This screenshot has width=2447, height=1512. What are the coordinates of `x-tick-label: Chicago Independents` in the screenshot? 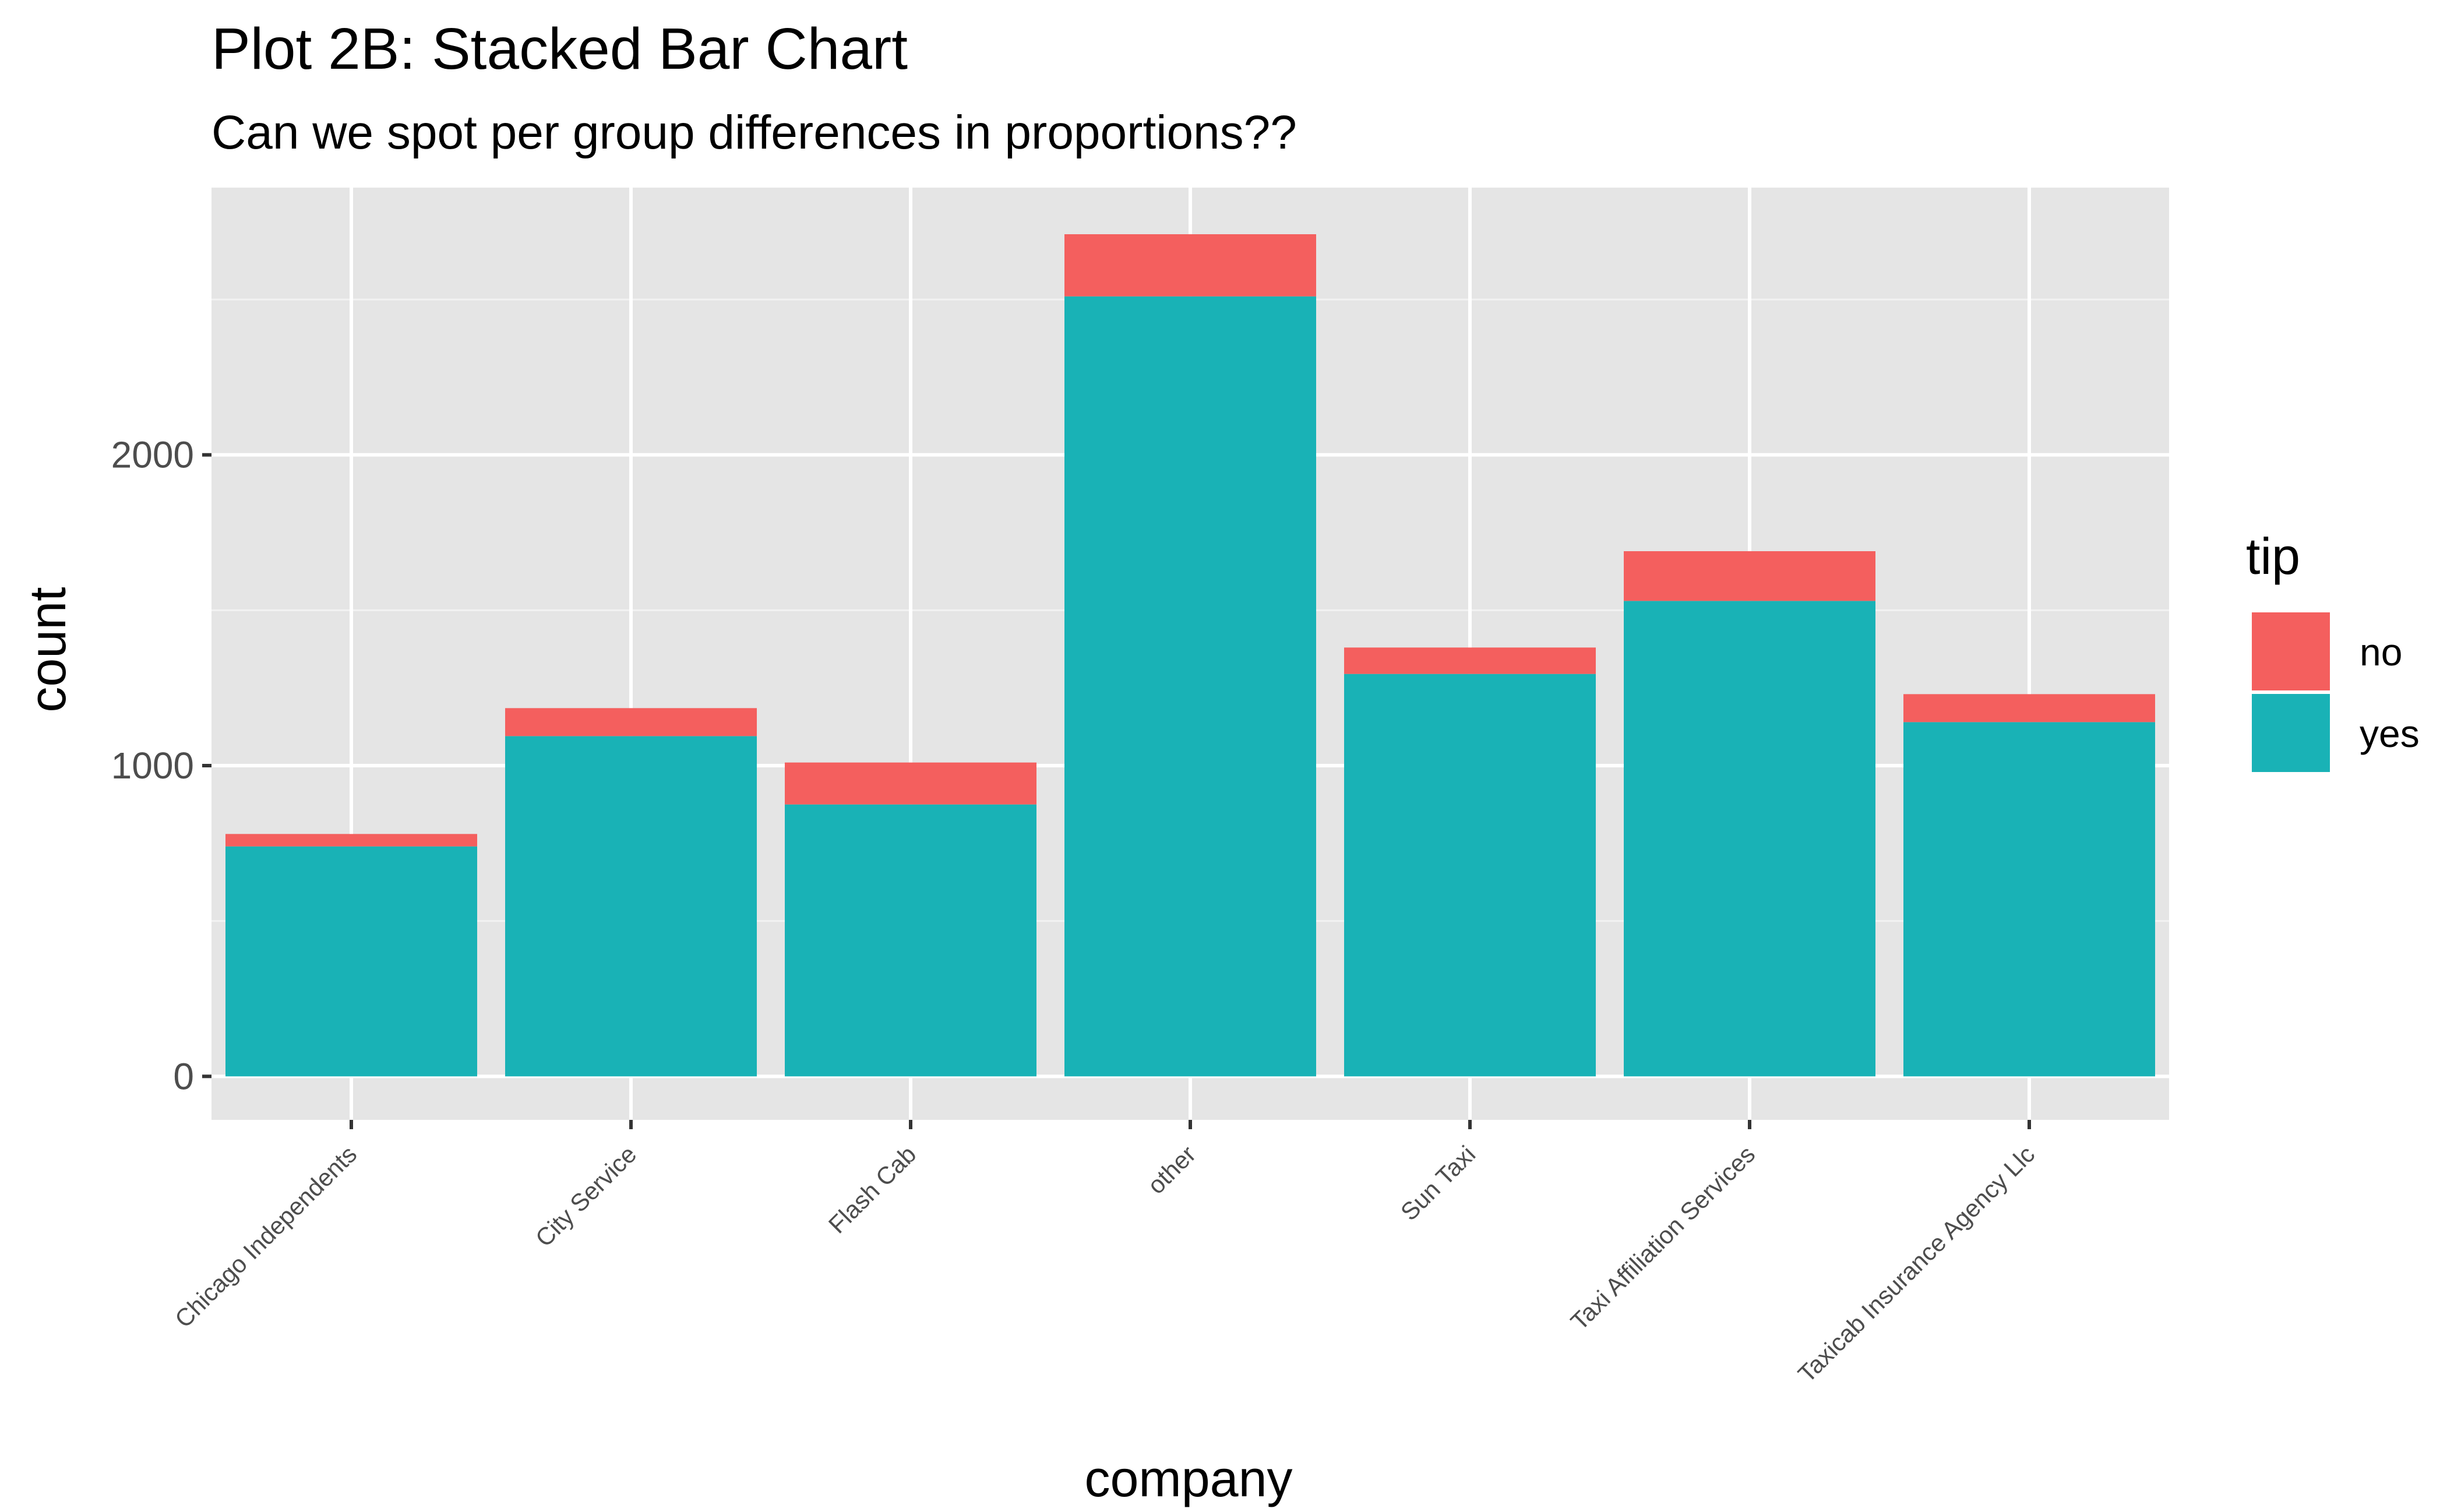 It's located at (266, 1236).